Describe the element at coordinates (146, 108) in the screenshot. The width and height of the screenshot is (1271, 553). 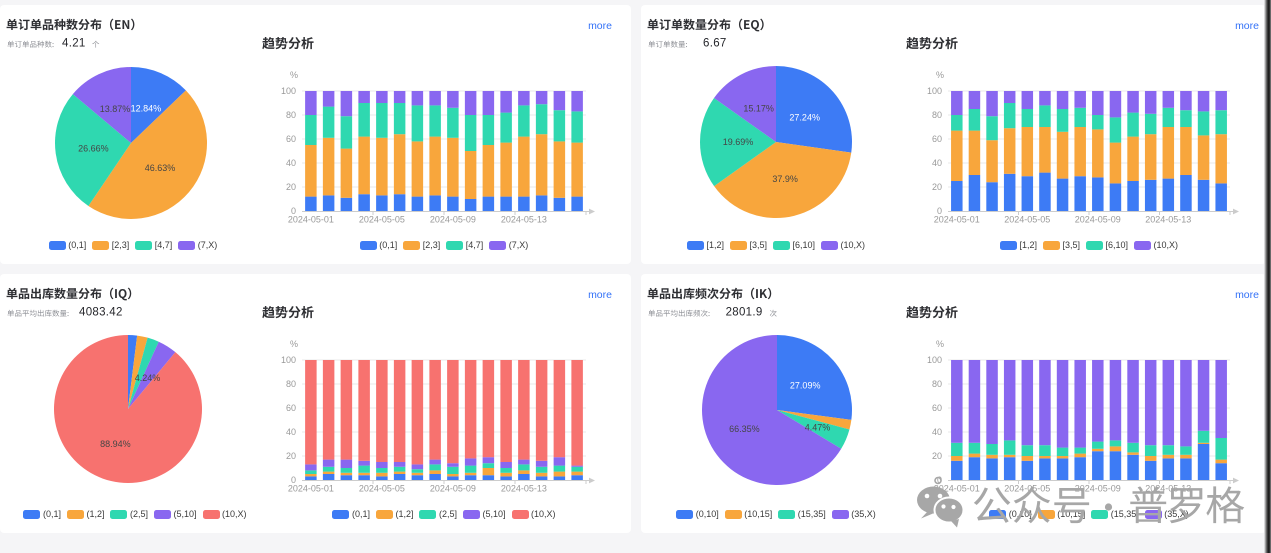
I see `svg-text: 12.84%` at that location.